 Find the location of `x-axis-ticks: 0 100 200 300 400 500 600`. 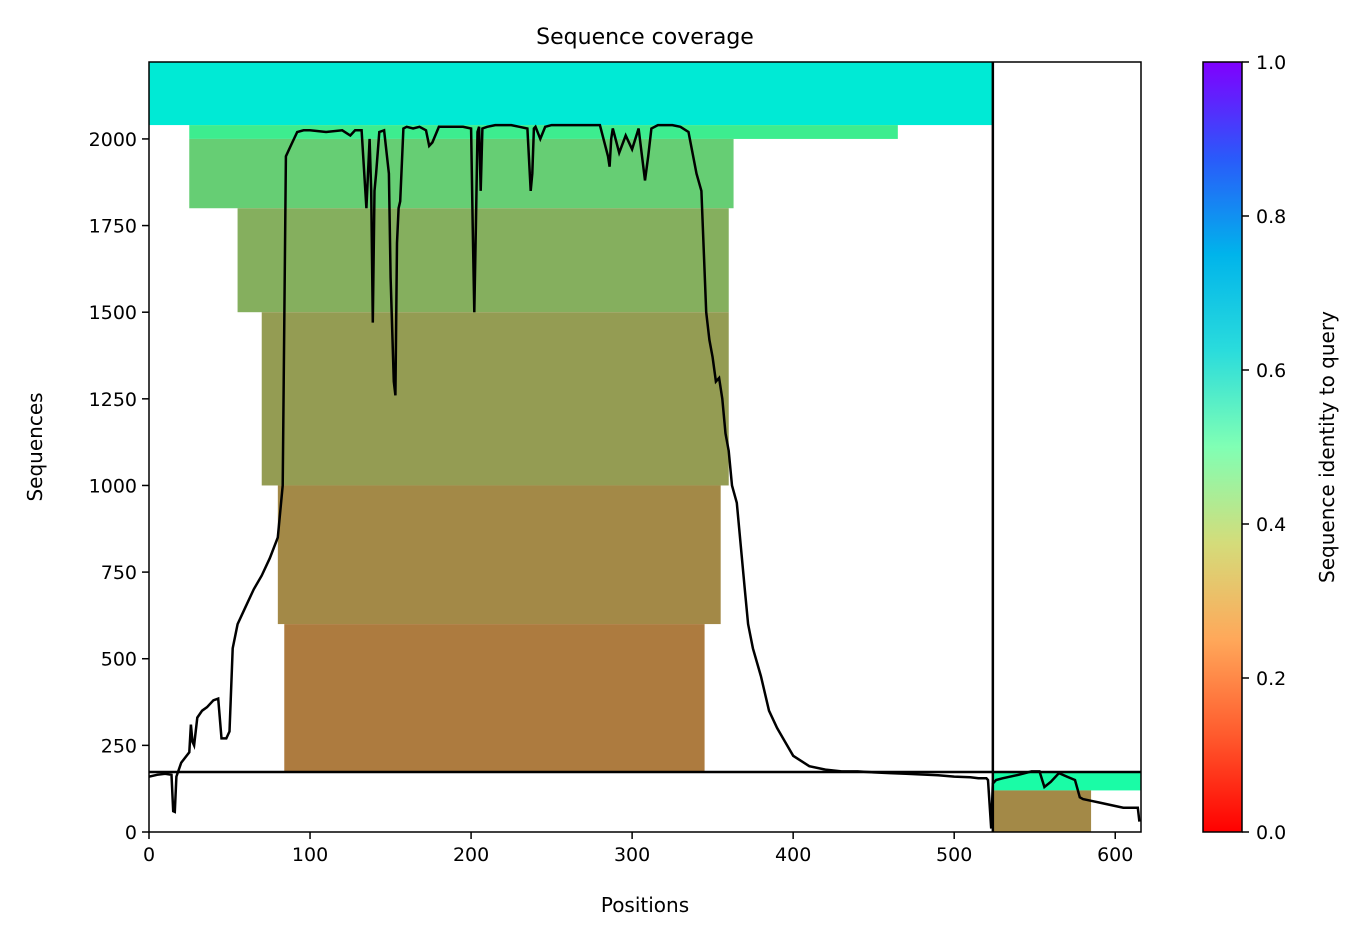

x-axis-ticks: 0 100 200 300 400 500 600 is located at coordinates (638, 849).